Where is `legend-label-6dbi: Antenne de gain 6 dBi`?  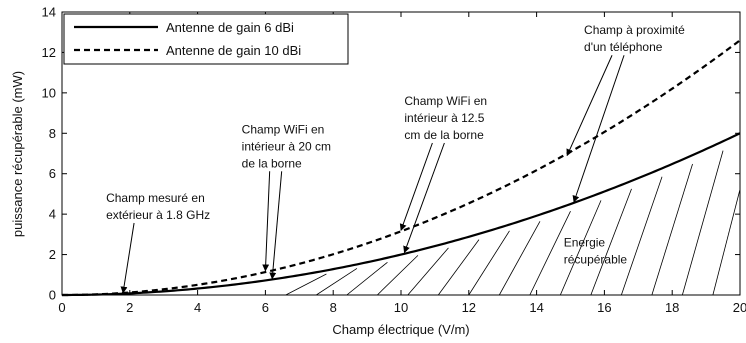 legend-label-6dbi: Antenne de gain 6 dBi is located at coordinates (230, 27).